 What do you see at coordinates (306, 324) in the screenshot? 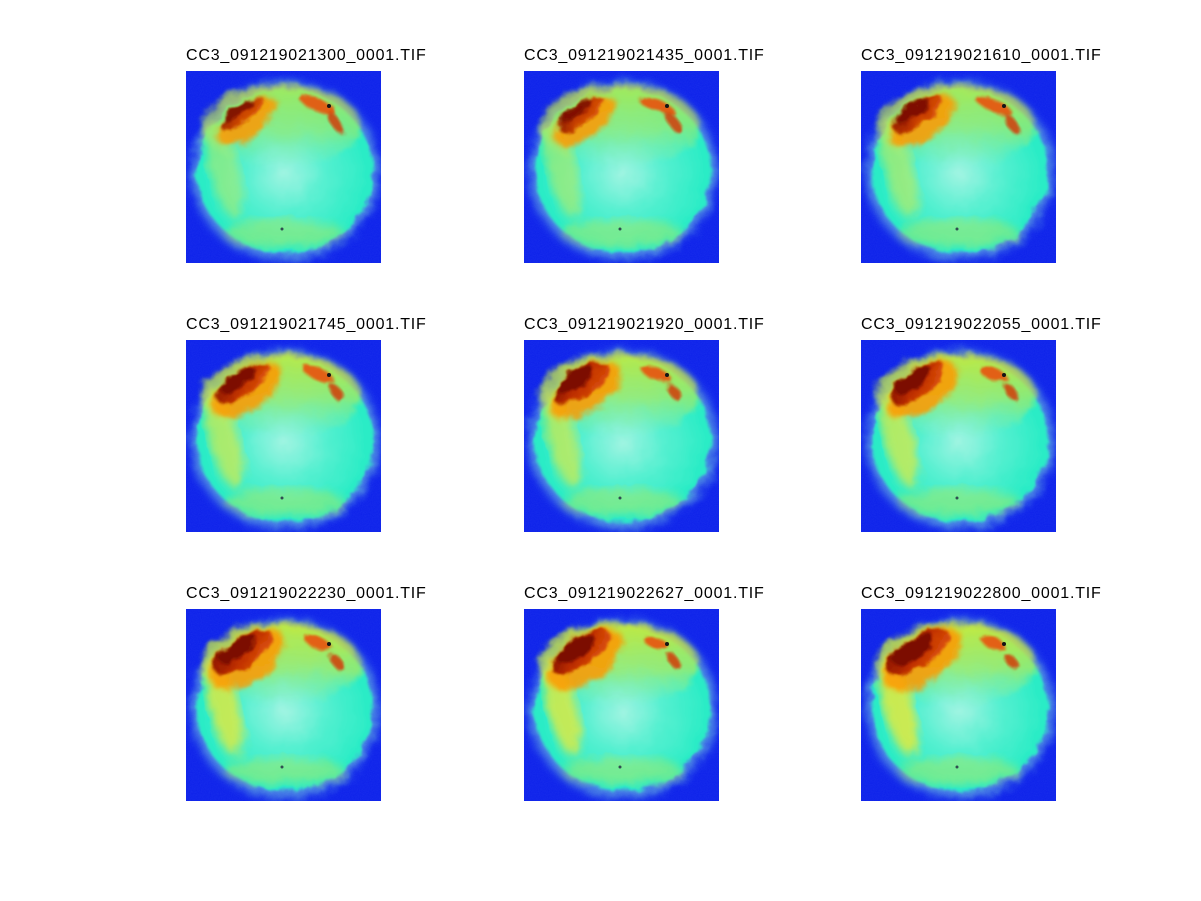
I see `image-title: CC3_091219021745_0001.TIF` at bounding box center [306, 324].